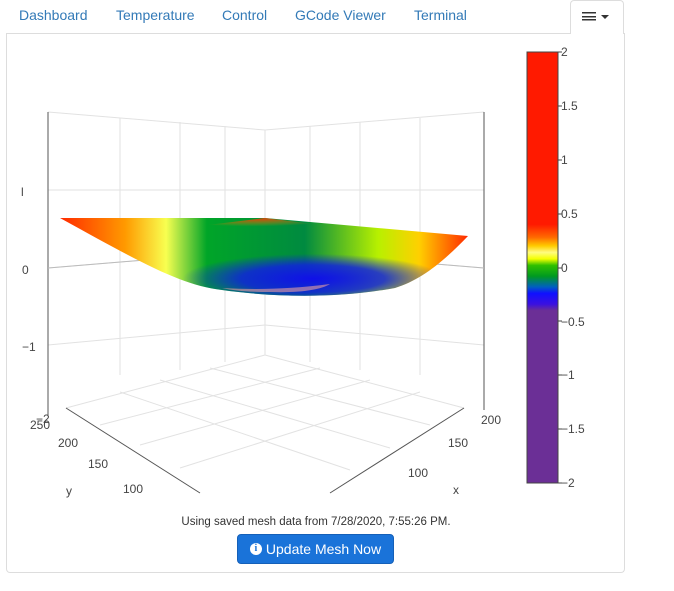  What do you see at coordinates (288, 33) in the screenshot?
I see `tabs-divider` at bounding box center [288, 33].